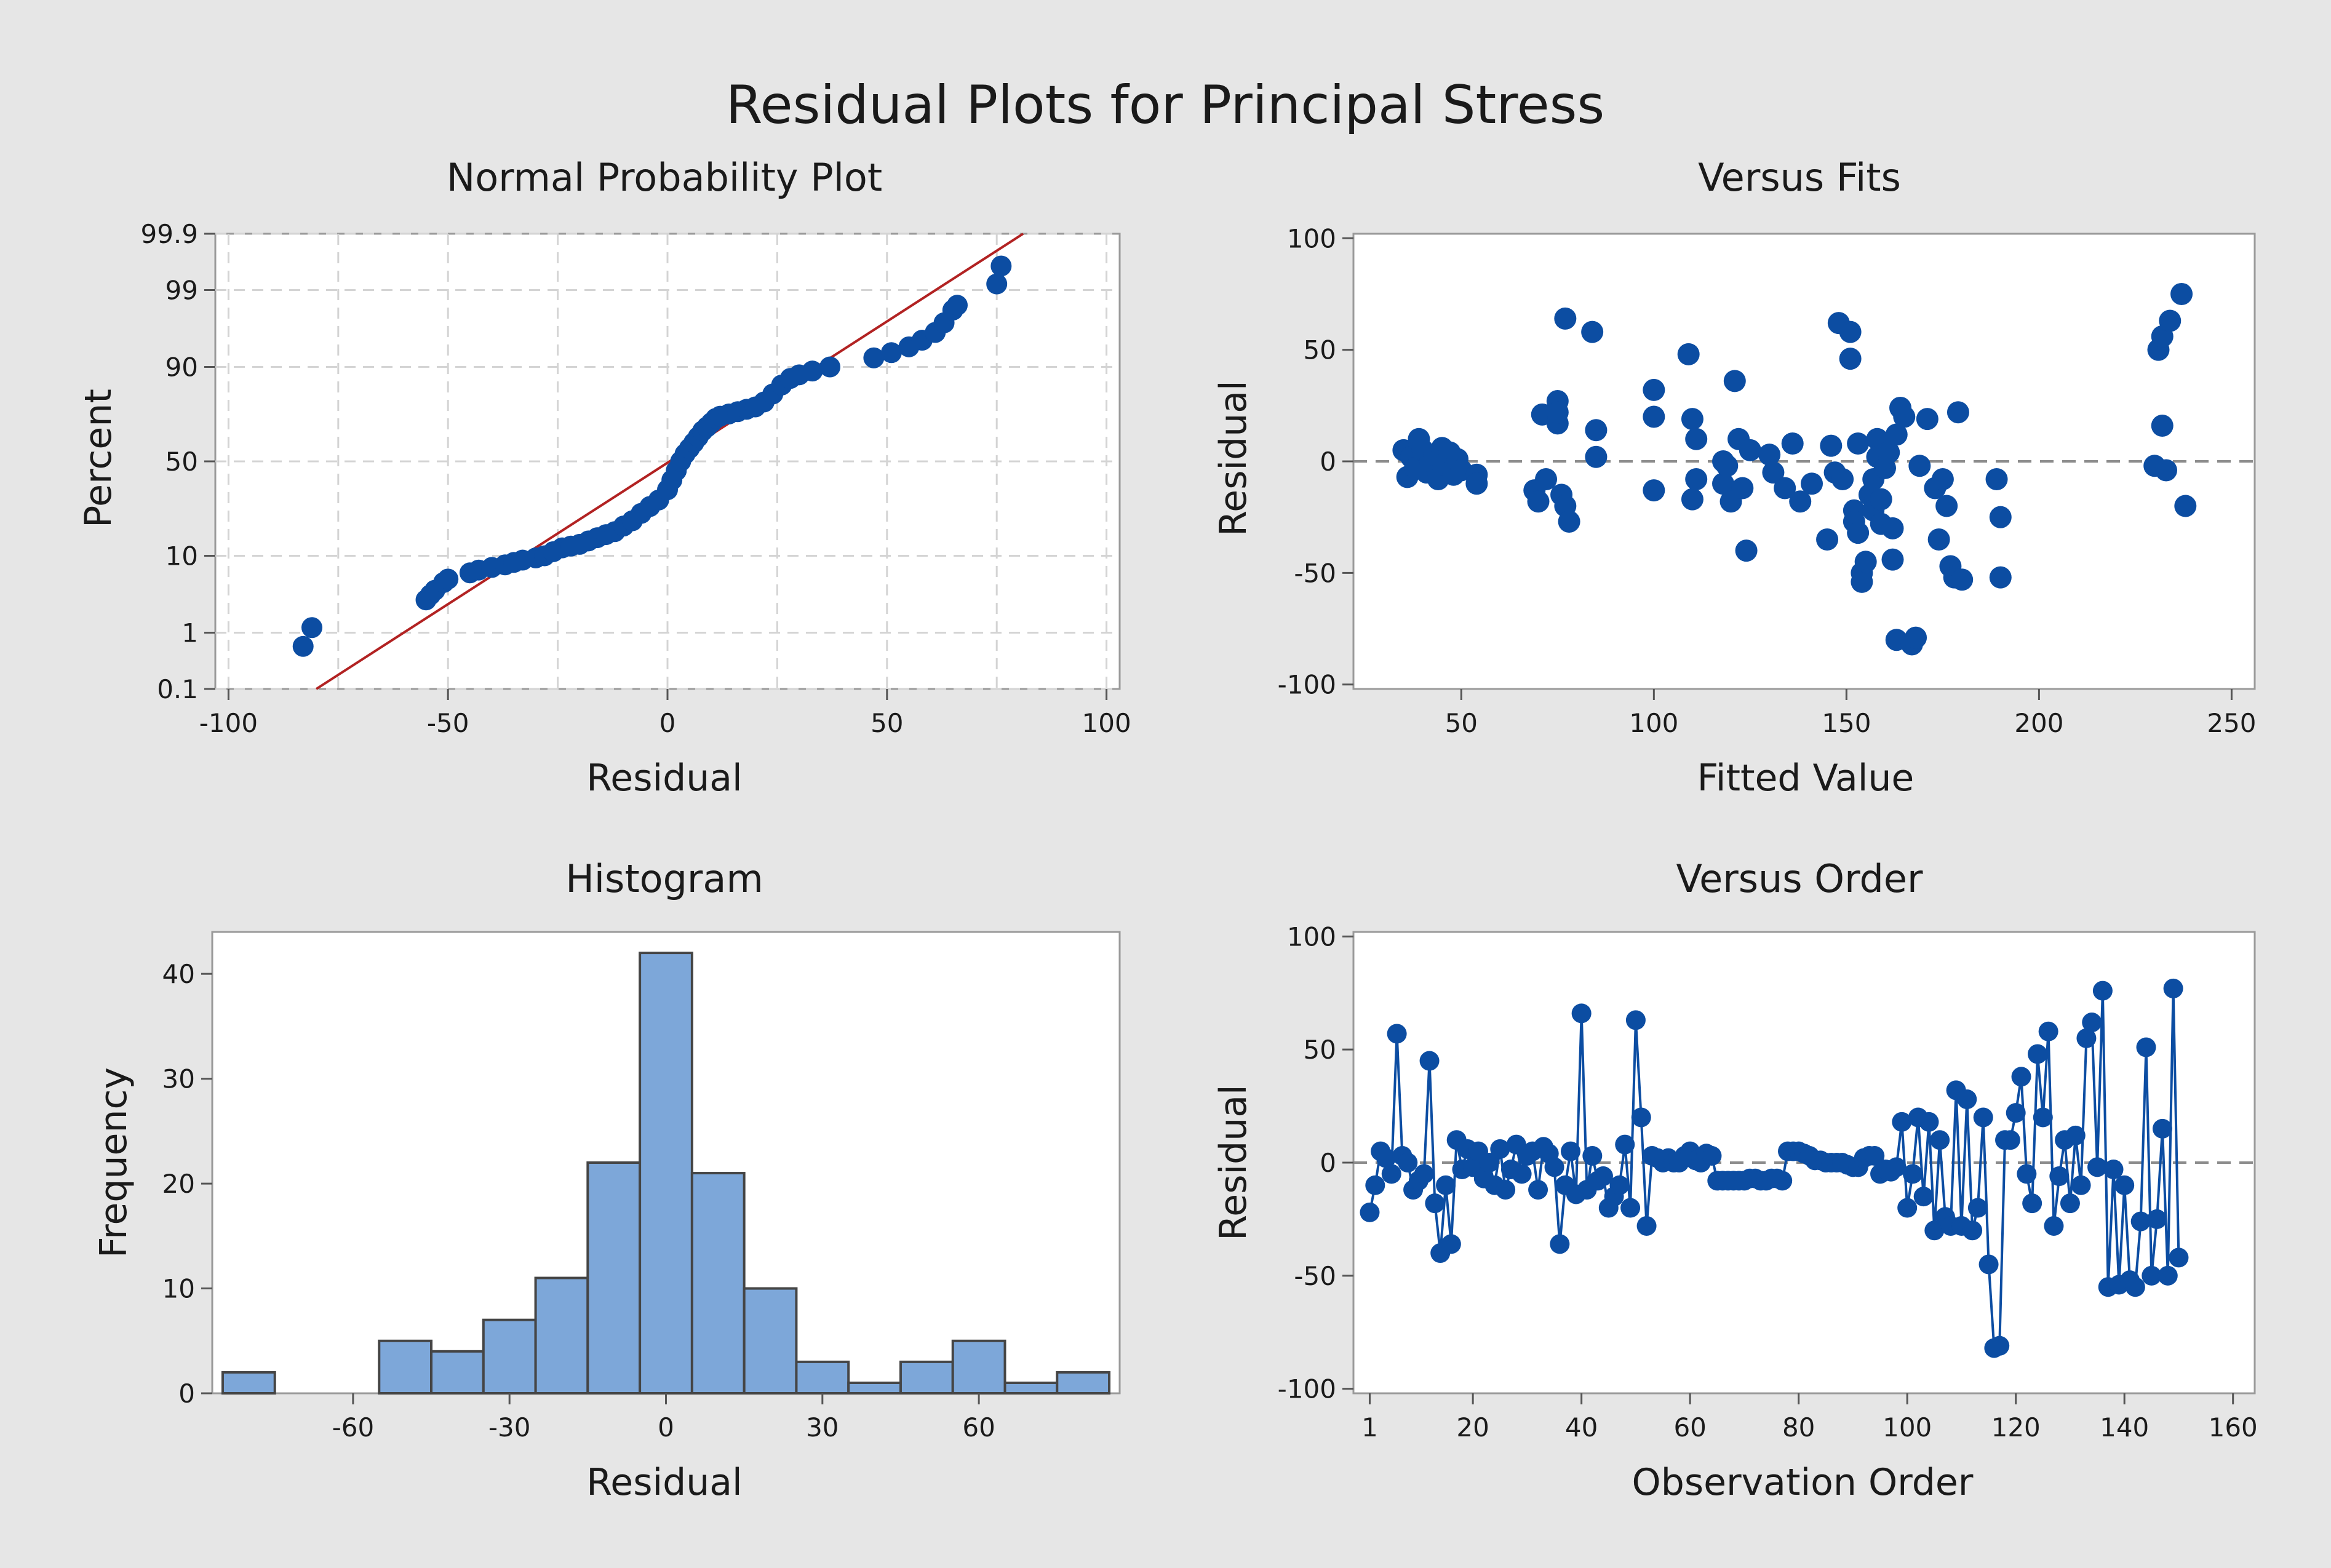  Describe the element at coordinates (2016, 1428) in the screenshot. I see `order-xtick-label: 120` at that location.